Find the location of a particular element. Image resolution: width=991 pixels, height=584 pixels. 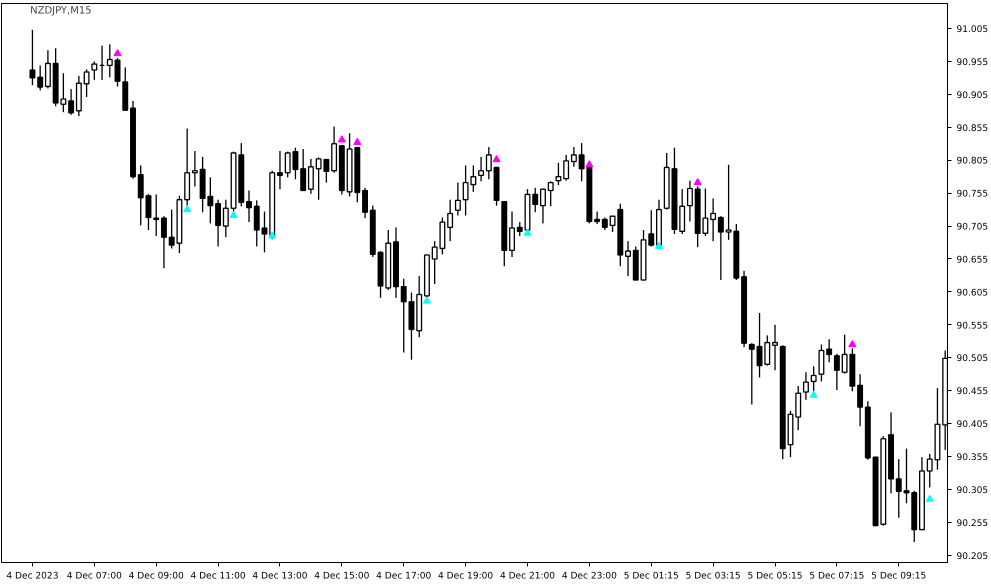

x-tick-label: 4 Dec 19:00 is located at coordinates (466, 577).